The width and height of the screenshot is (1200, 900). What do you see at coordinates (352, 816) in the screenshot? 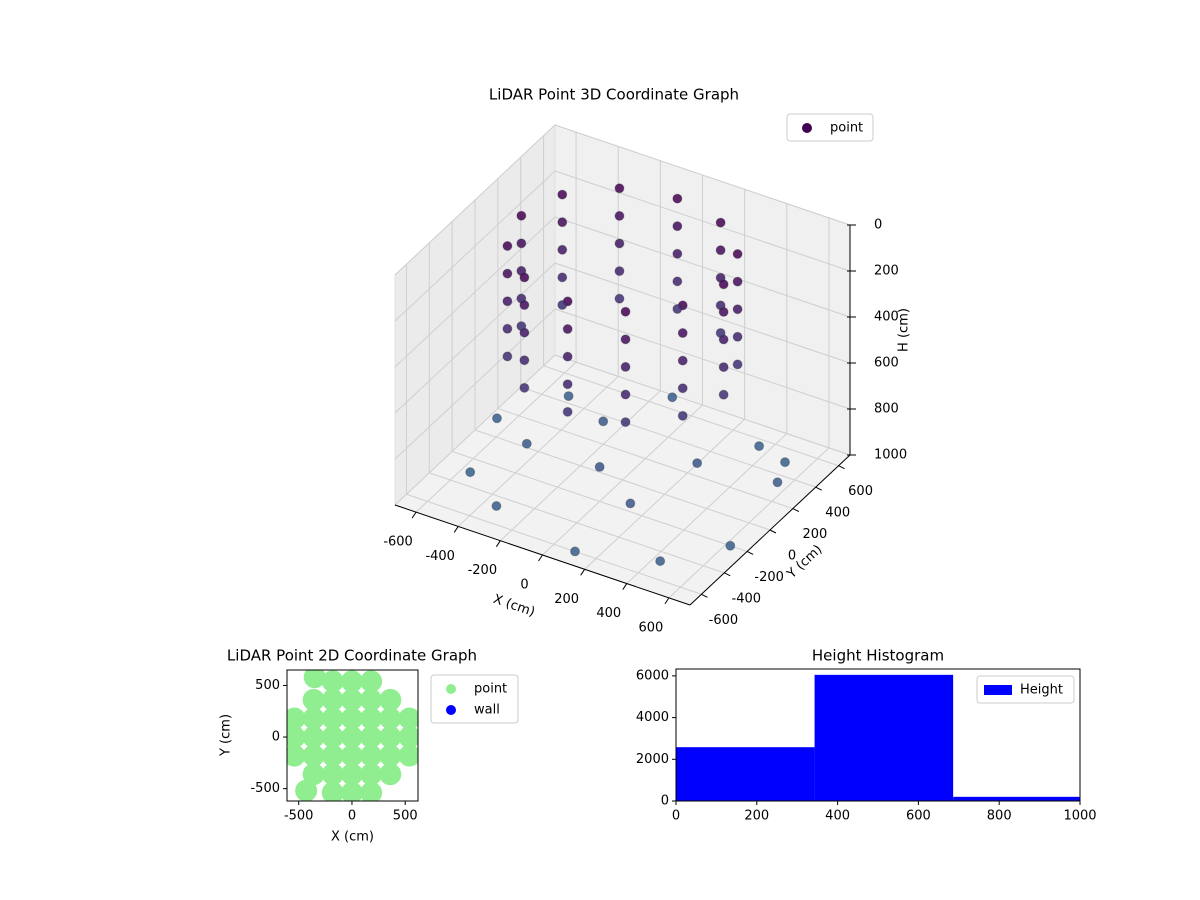
I see `x-tick-label: 0` at bounding box center [352, 816].